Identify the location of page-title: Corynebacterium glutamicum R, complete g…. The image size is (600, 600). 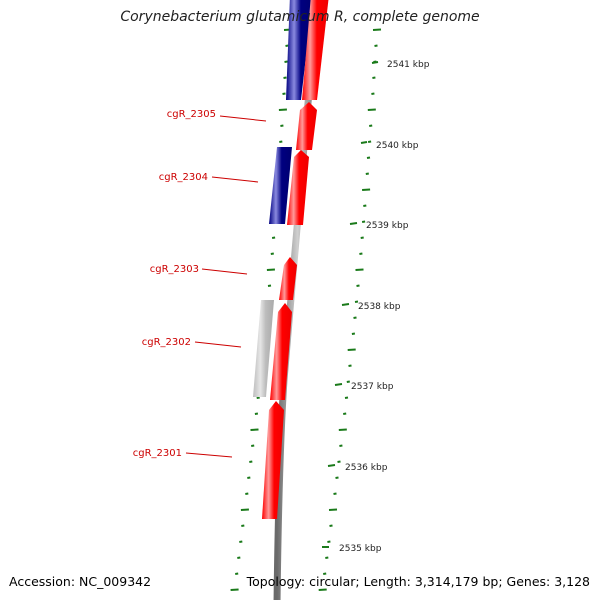
(300, 17).